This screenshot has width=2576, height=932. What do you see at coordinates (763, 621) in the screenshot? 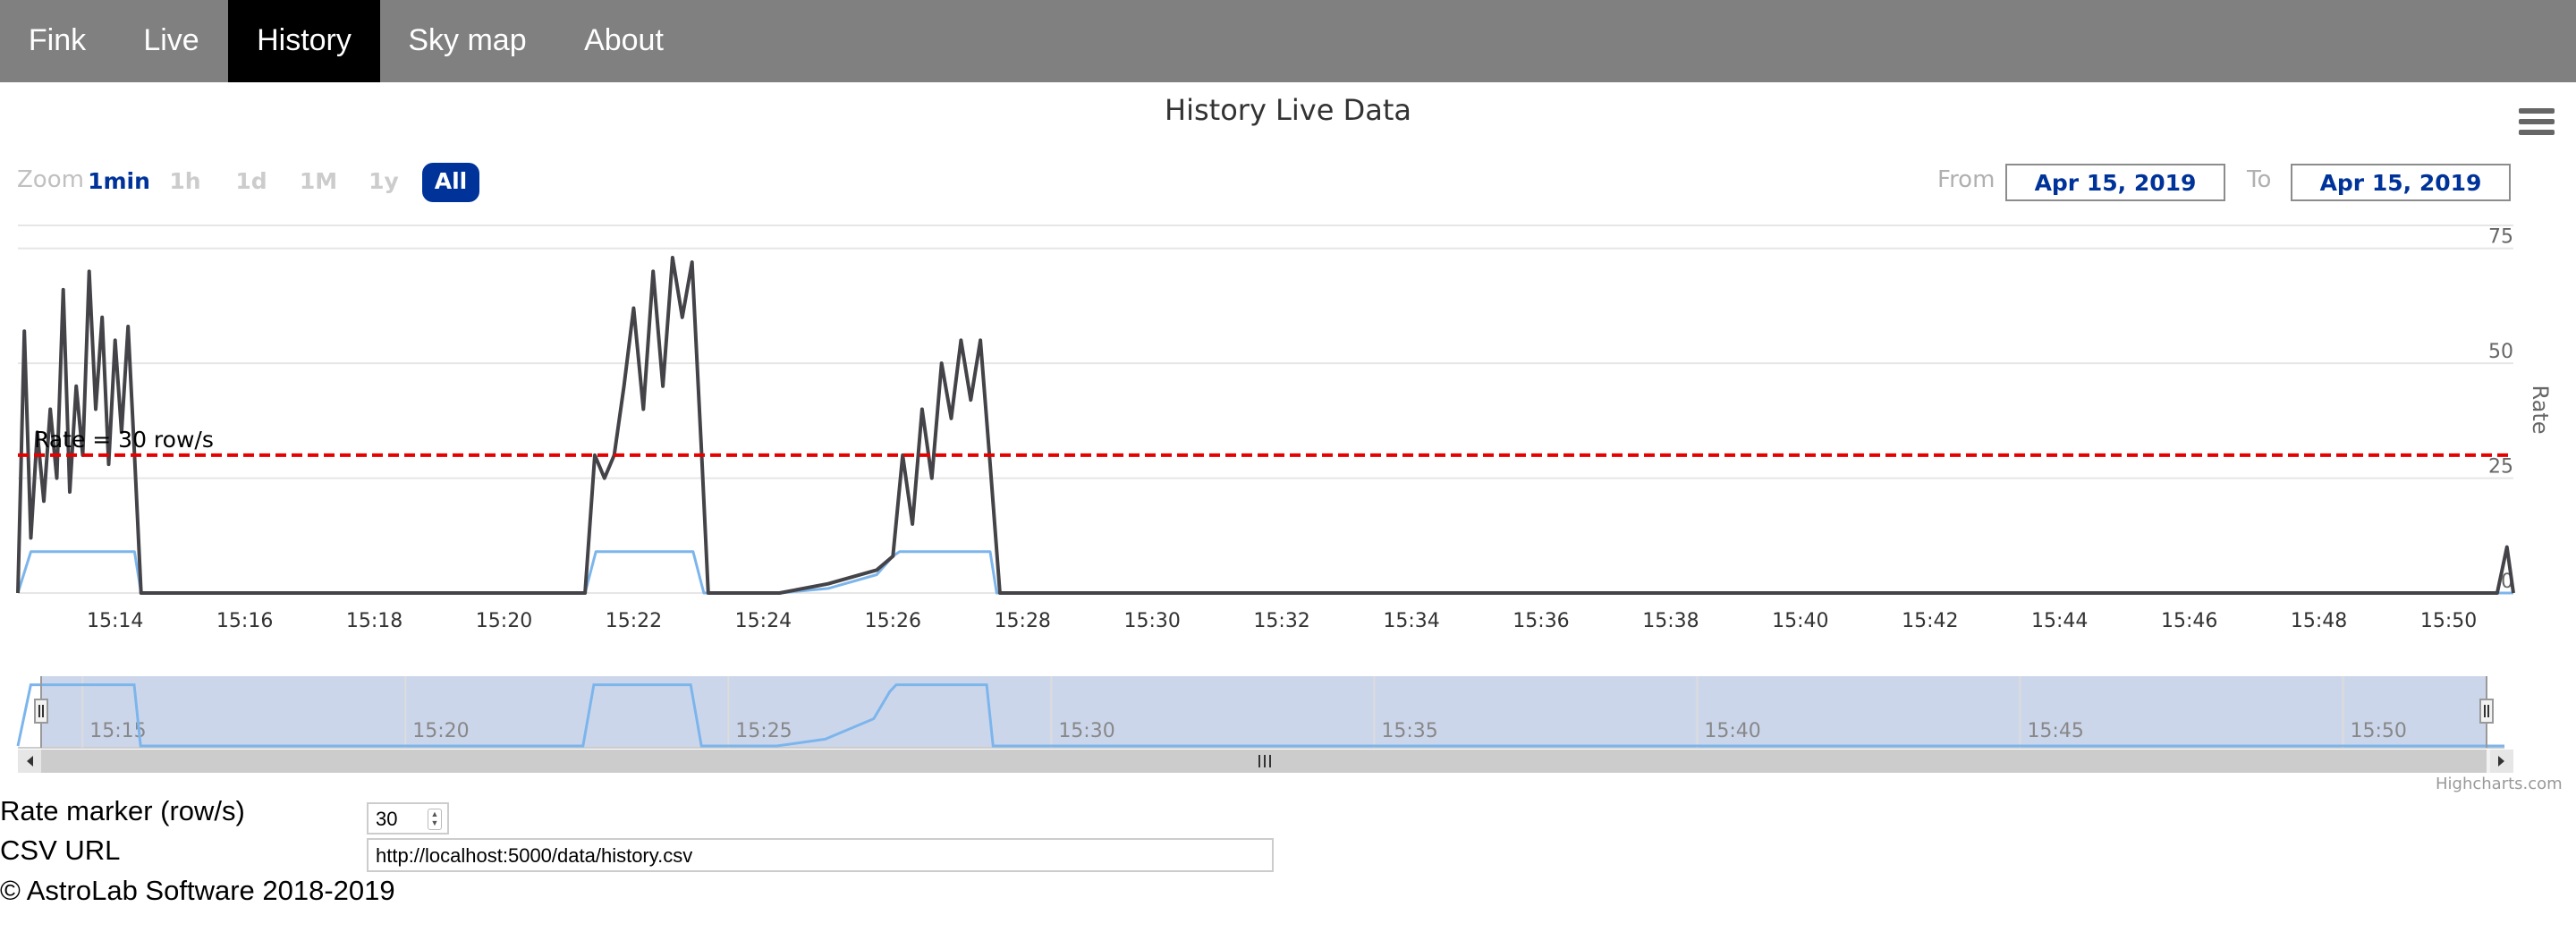
I see `x-tick-label: 15:24` at bounding box center [763, 621].